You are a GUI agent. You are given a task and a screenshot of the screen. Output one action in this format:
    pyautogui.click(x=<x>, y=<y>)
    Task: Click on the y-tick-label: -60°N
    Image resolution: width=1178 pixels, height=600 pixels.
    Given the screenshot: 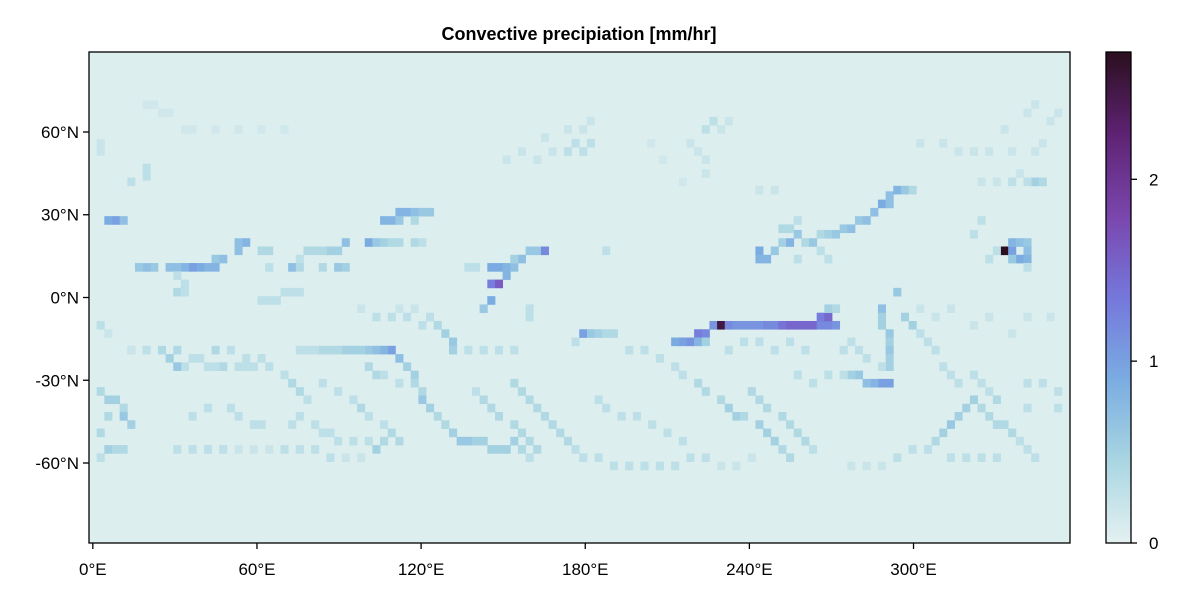 What is the action you would take?
    pyautogui.click(x=57, y=463)
    